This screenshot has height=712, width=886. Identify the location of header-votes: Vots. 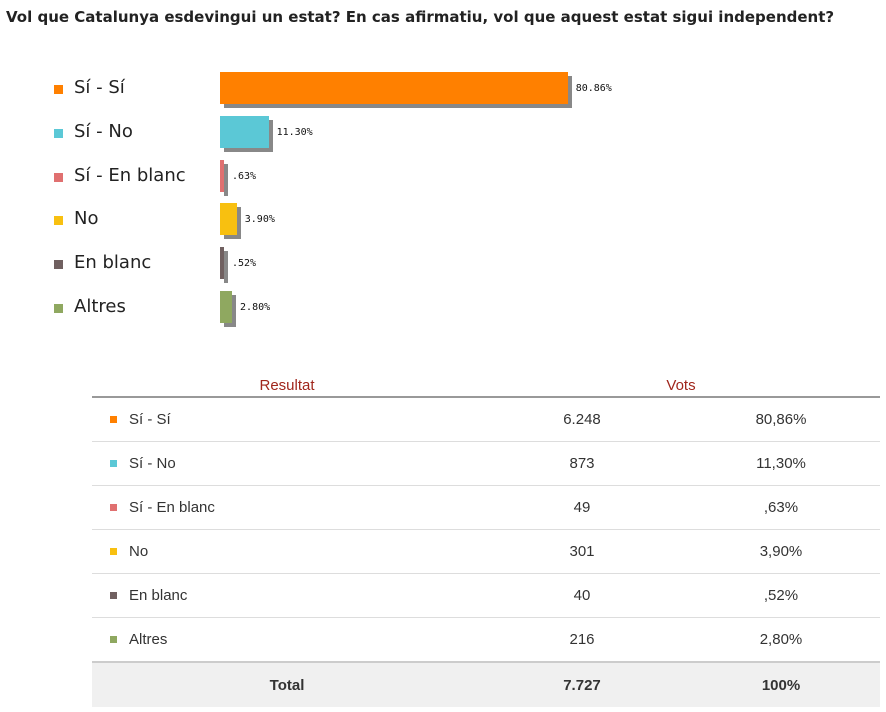
(681, 386).